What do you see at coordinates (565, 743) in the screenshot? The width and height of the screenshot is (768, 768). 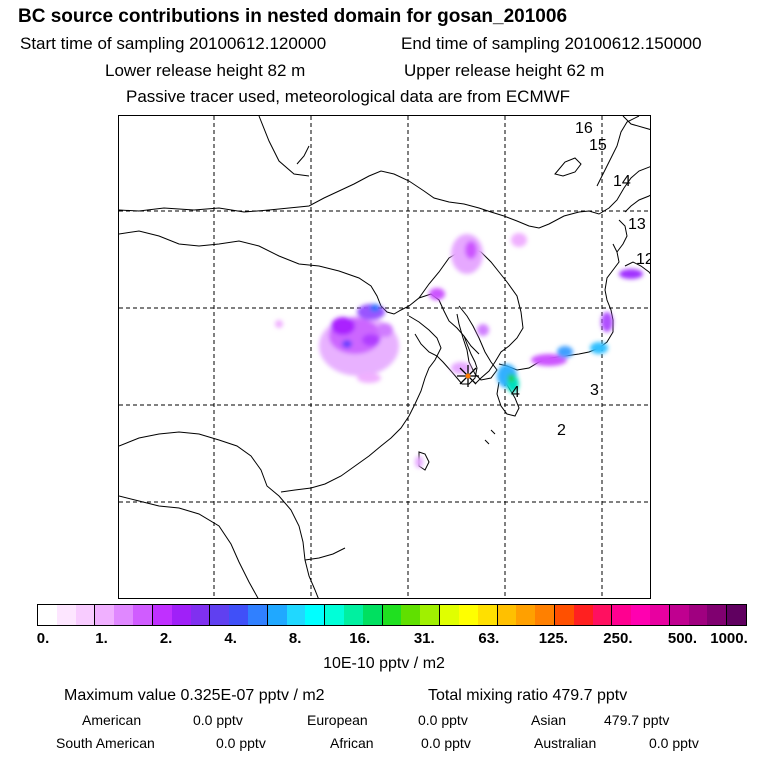 I see `region-name-australian: Australian` at bounding box center [565, 743].